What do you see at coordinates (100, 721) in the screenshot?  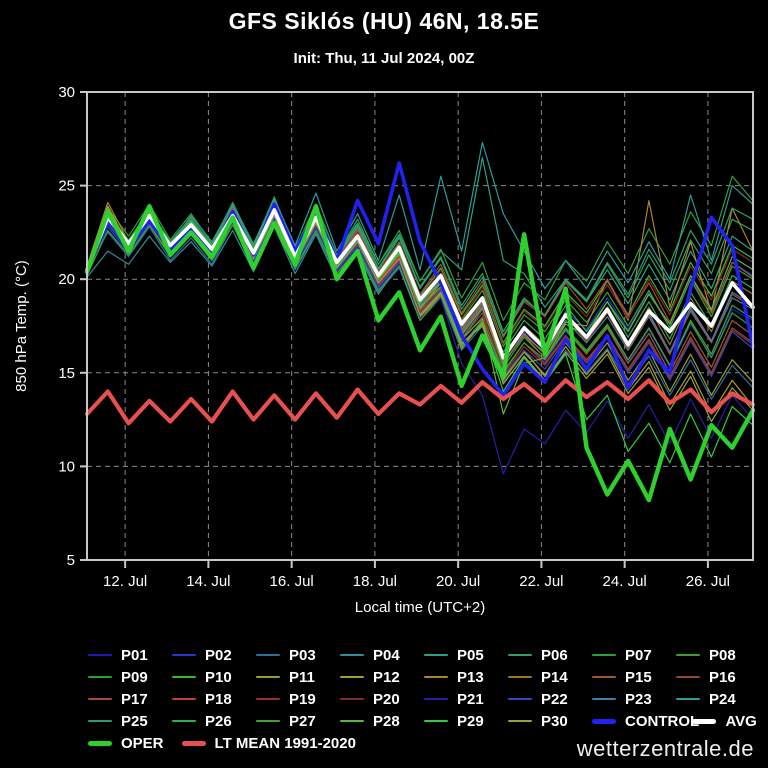 I see `legend-swatch-P25` at bounding box center [100, 721].